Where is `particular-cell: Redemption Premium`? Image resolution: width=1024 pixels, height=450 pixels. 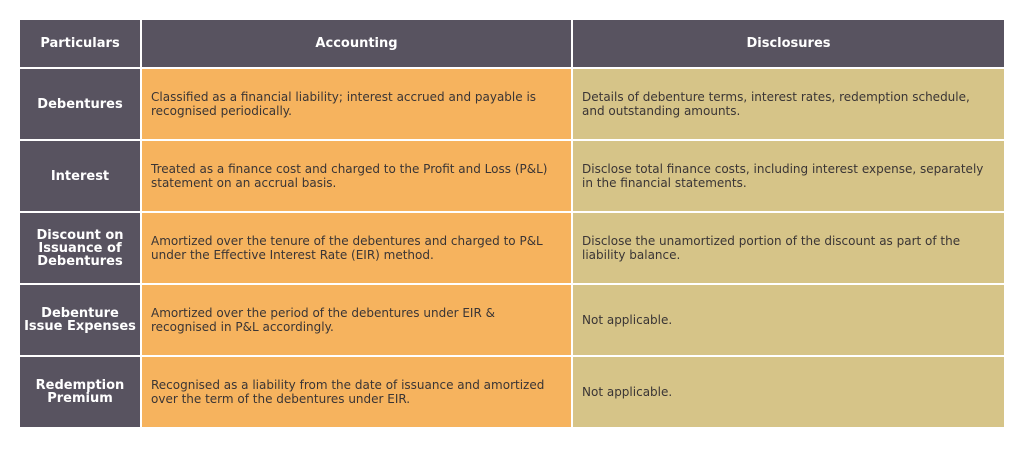 particular-cell: Redemption Premium is located at coordinates (81, 392).